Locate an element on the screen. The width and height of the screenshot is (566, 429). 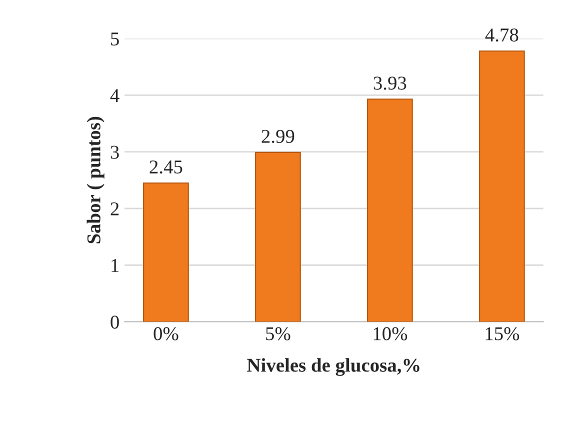
data-label: 2.45 is located at coordinates (166, 167).